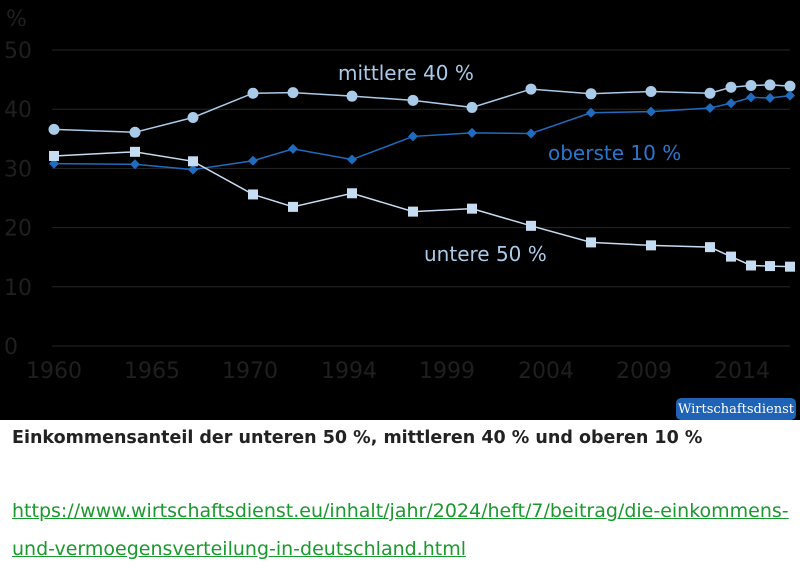 The image size is (800, 574). What do you see at coordinates (736, 409) in the screenshot?
I see `publisher-badge: Wirtschaftsdienst` at bounding box center [736, 409].